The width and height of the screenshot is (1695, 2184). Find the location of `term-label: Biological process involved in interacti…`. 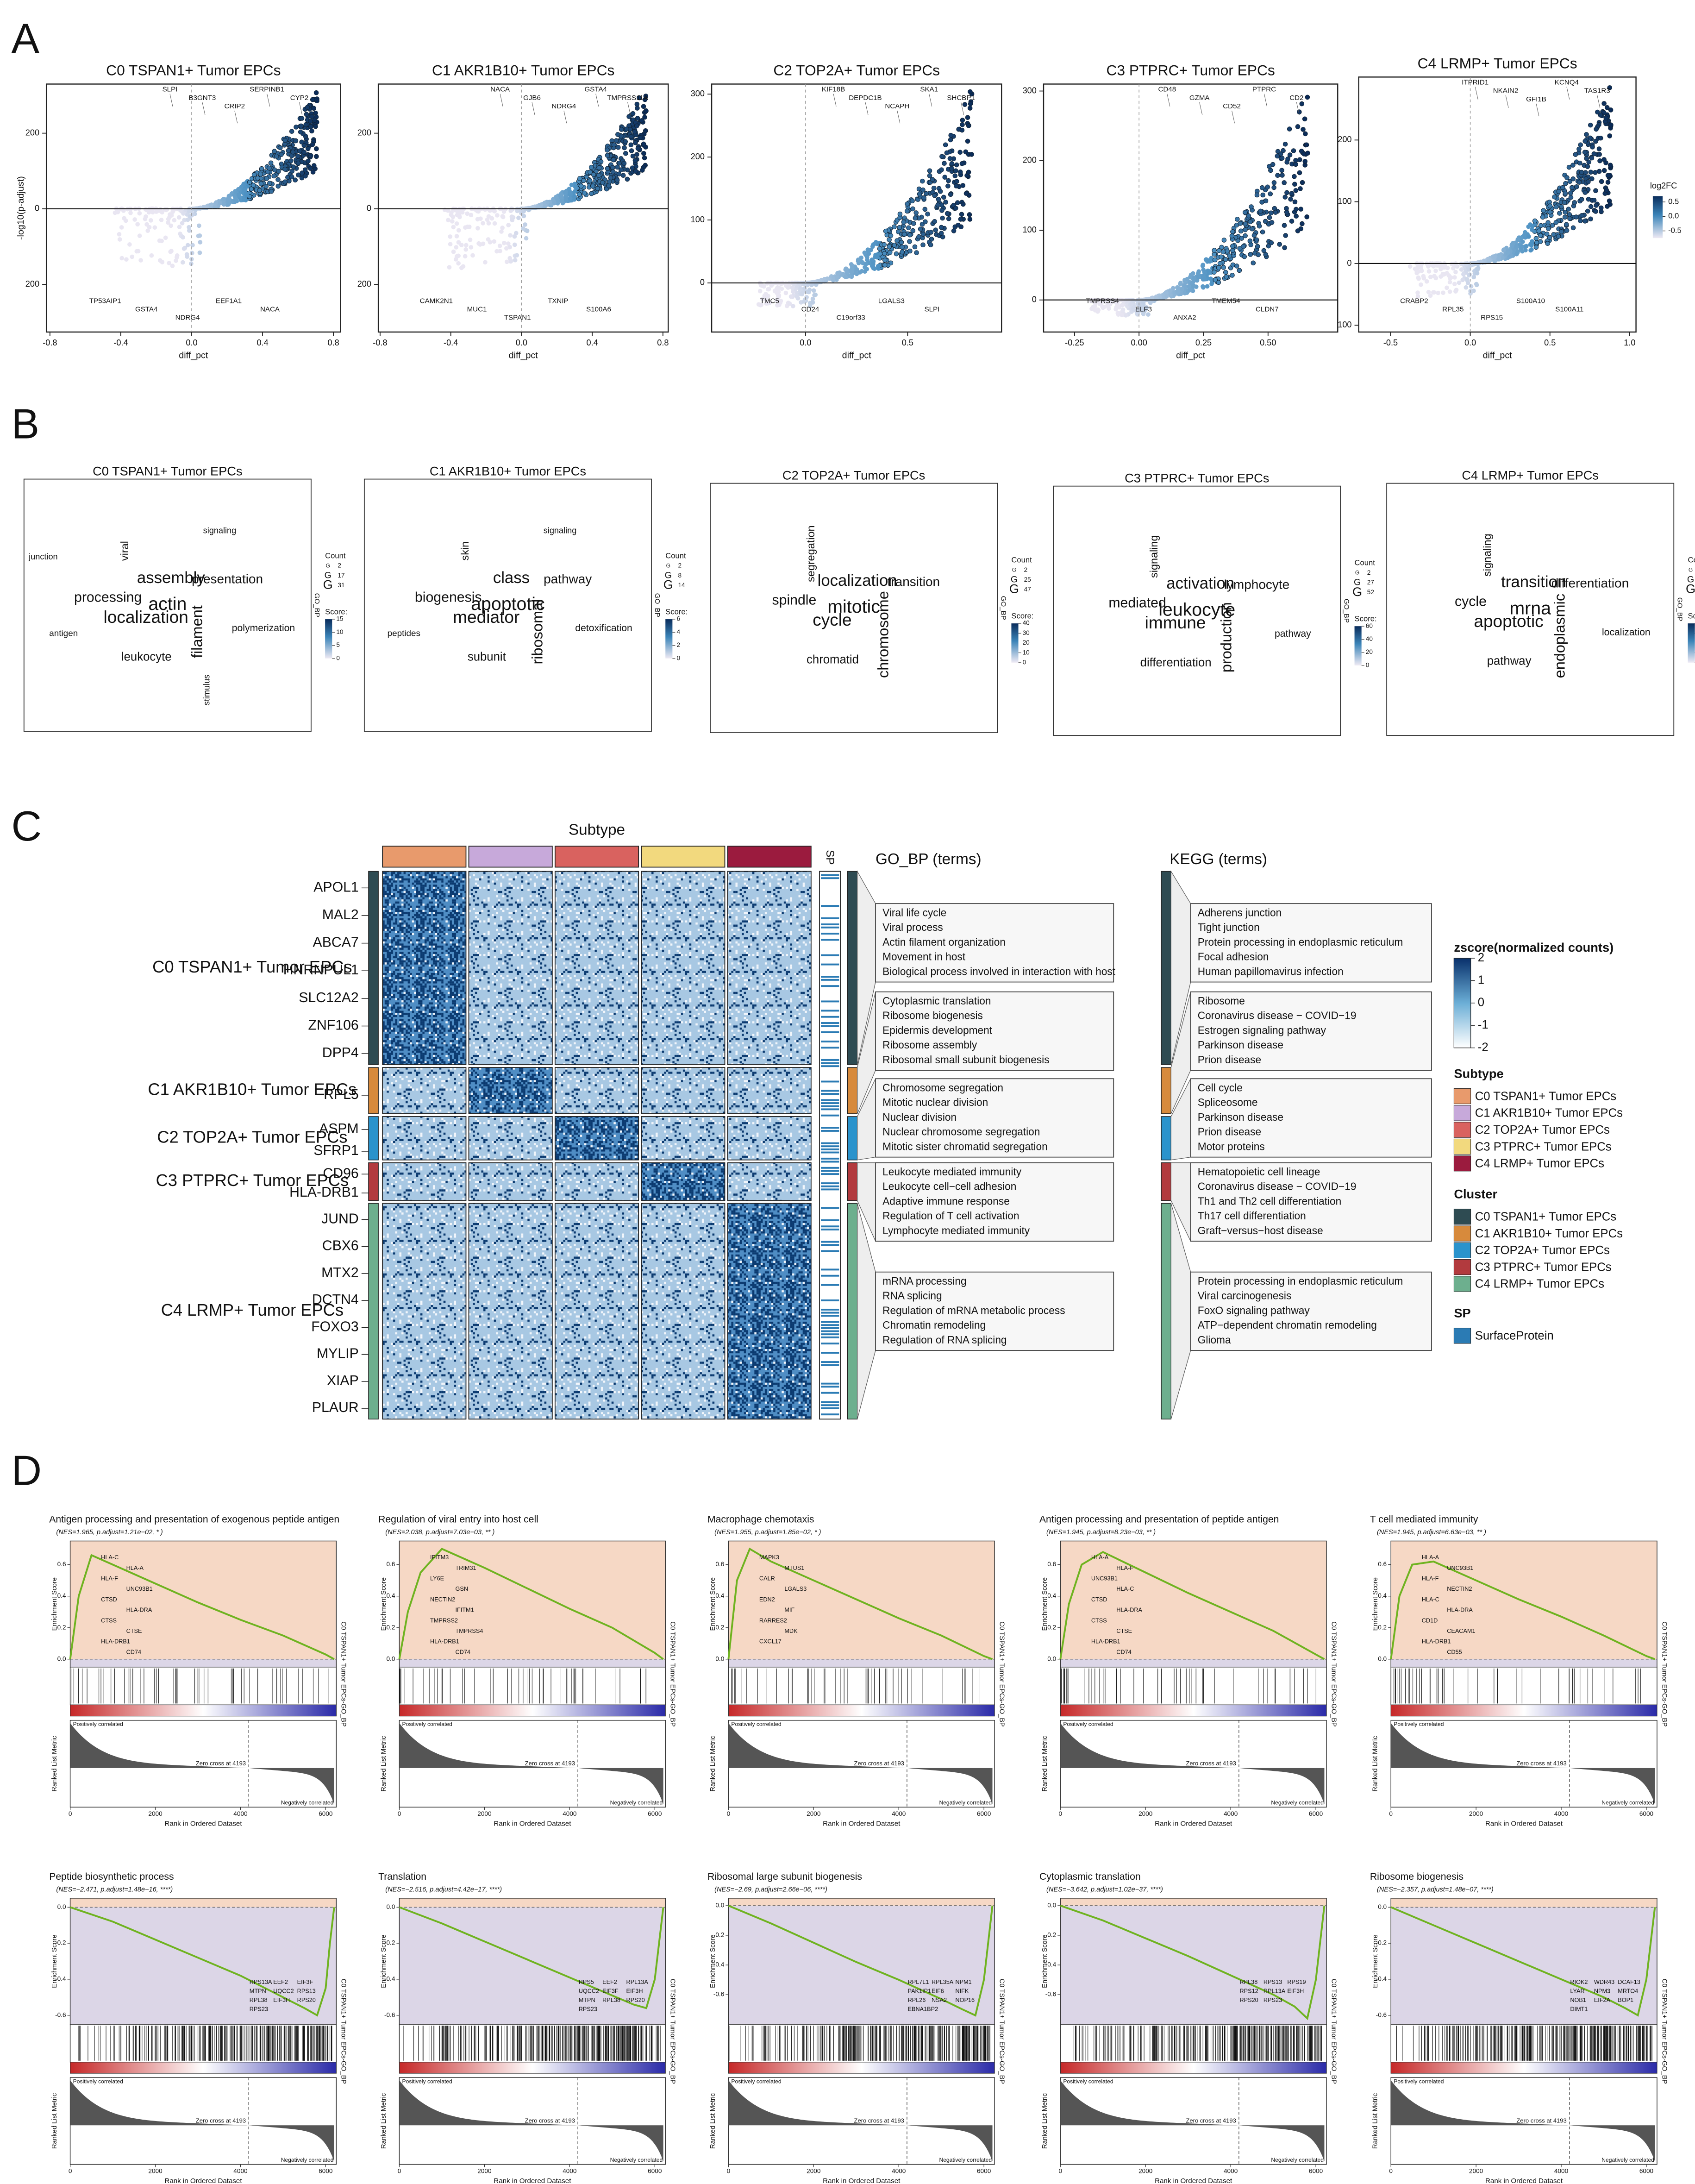

term-label: Biological process involved in interacti… is located at coordinates (999, 971).